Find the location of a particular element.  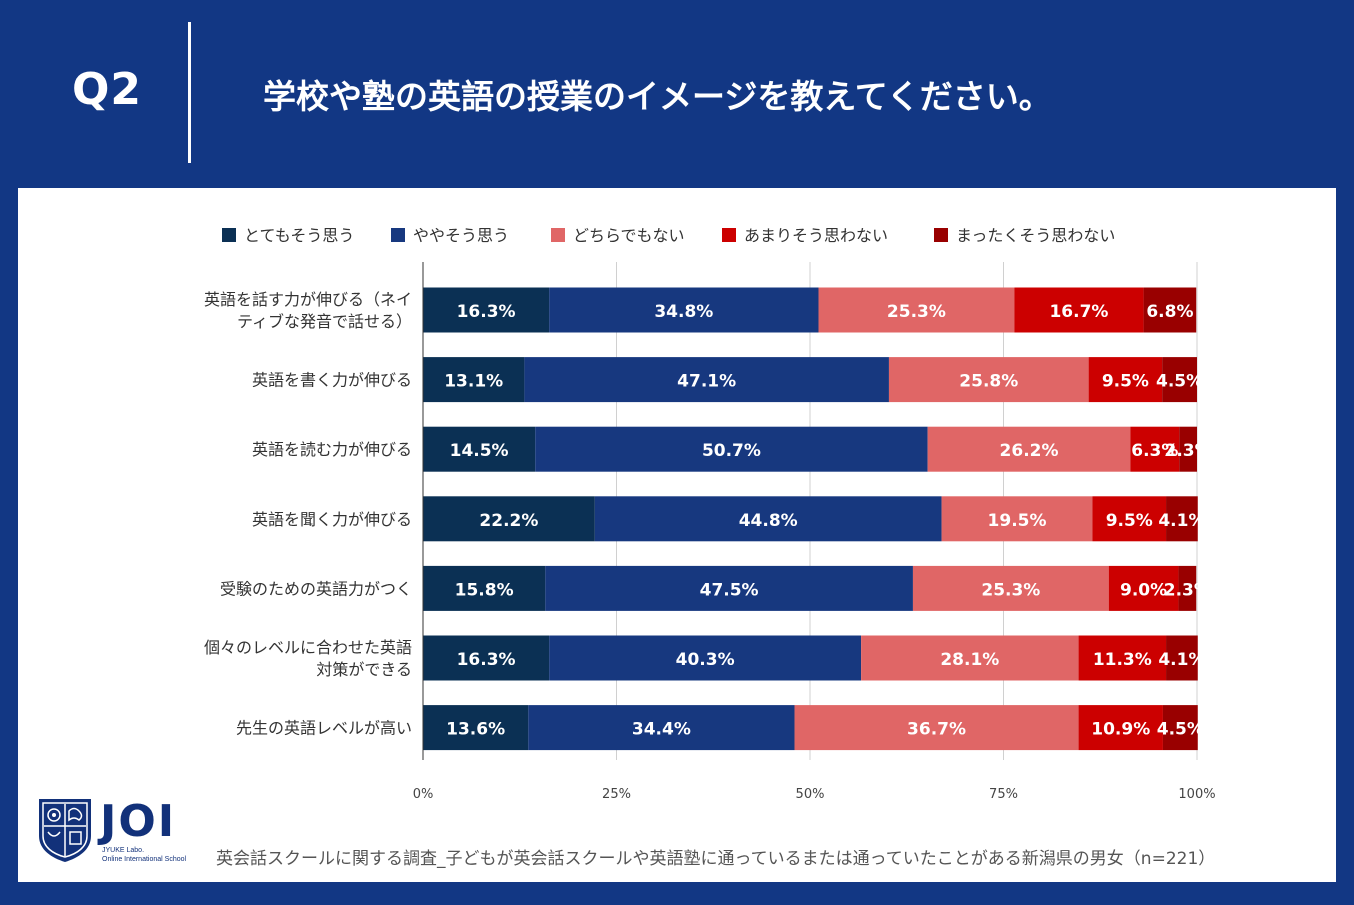

data-label: 22.2% is located at coordinates (508, 521).